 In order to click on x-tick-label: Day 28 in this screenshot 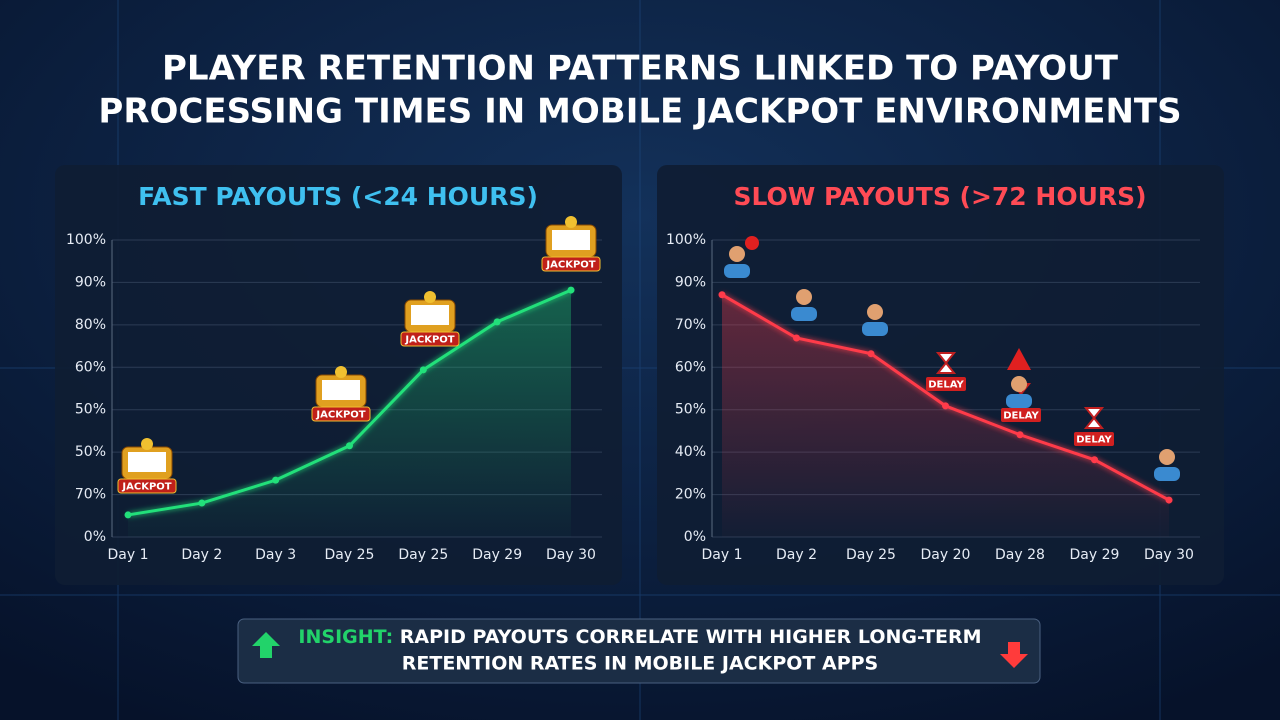, I will do `click(1020, 555)`.